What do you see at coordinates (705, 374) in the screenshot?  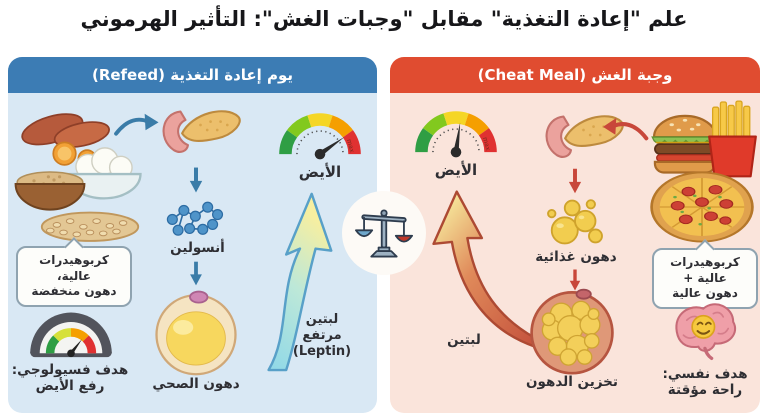 I see `cheat-goal-line1: هدف نفسي:` at bounding box center [705, 374].